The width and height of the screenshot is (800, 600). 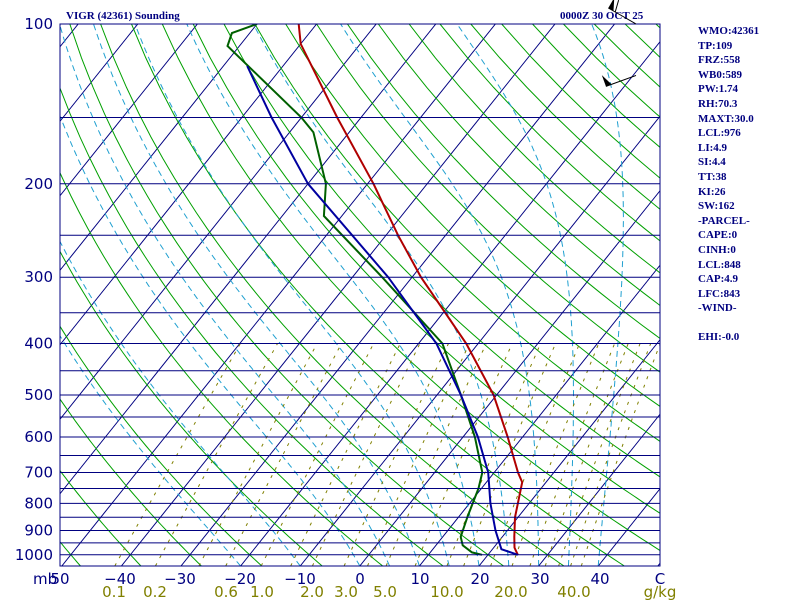 What do you see at coordinates (599, 579) in the screenshot?
I see `temperature-tick-label: 40` at bounding box center [599, 579].